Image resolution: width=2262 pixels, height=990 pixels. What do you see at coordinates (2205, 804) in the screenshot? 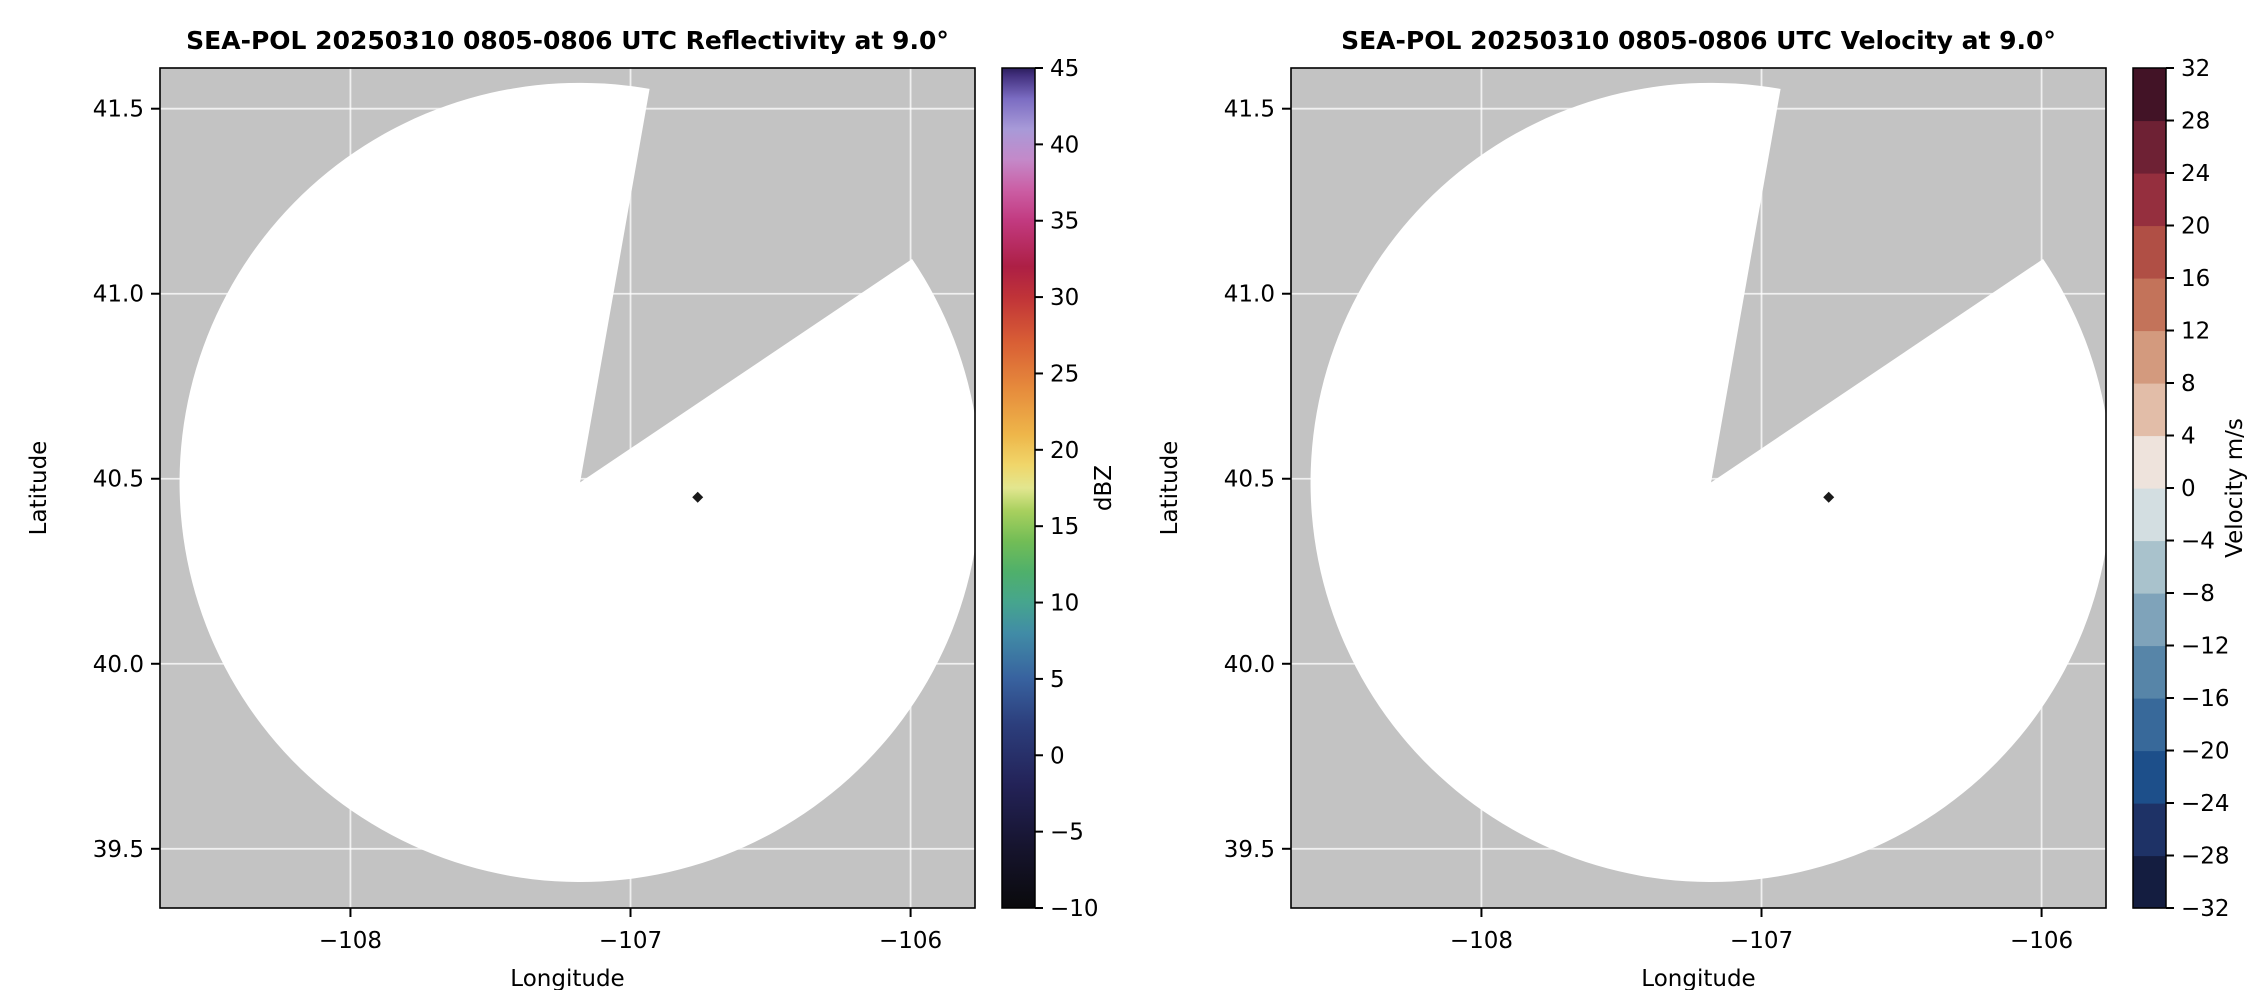
I see `colorbar-tick-label: −24` at bounding box center [2205, 804].